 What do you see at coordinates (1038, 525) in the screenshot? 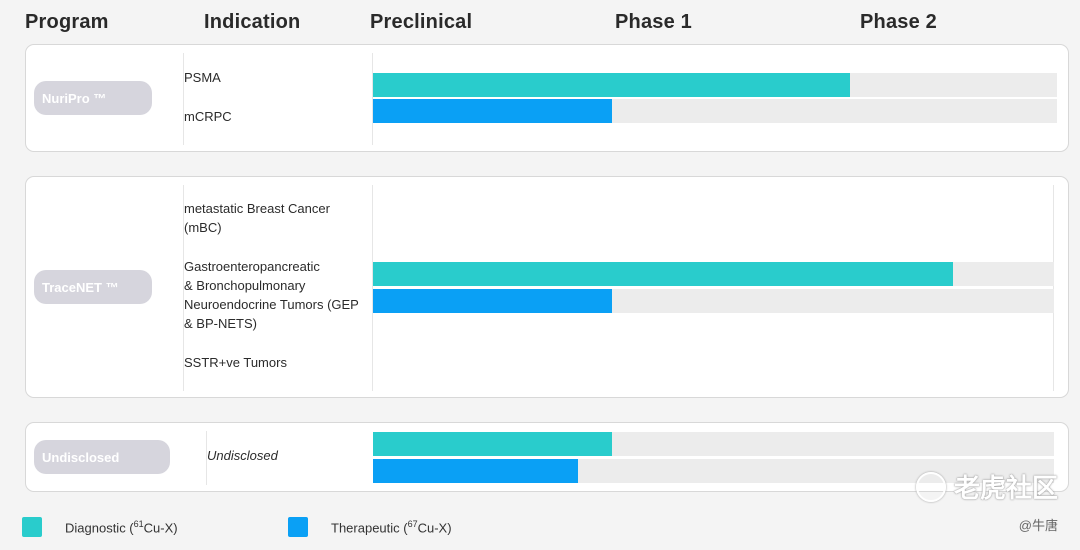
I see `watermark-user: @牛唐` at bounding box center [1038, 525].